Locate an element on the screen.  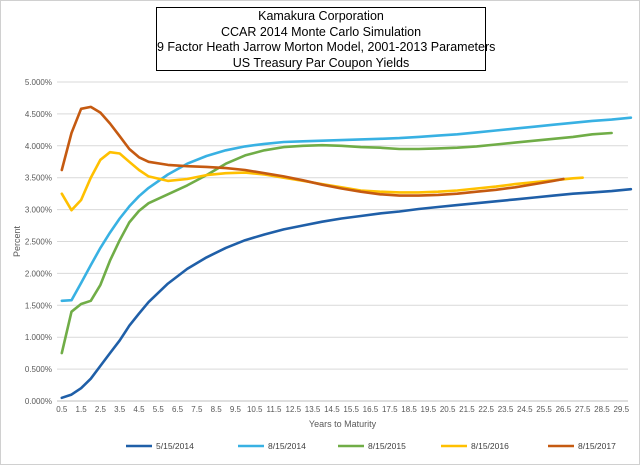
x-tick-label: 2.5 is located at coordinates (101, 409).